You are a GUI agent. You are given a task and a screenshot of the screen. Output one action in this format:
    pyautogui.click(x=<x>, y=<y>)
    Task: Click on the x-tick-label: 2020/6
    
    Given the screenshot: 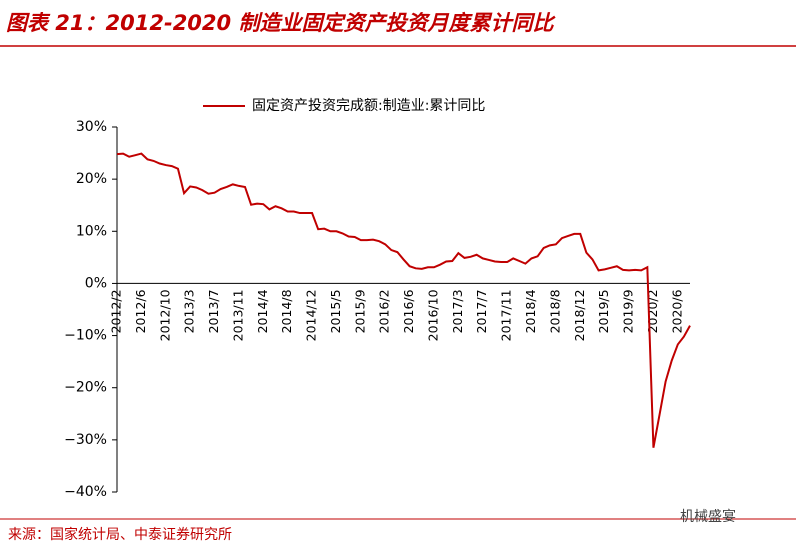 What is the action you would take?
    pyautogui.click(x=676, y=311)
    